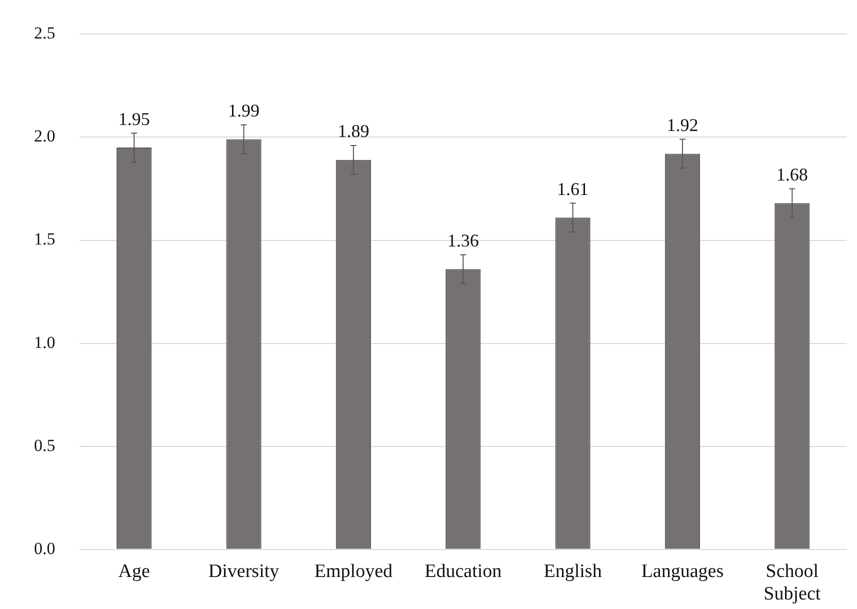 The image size is (857, 609). What do you see at coordinates (573, 188) in the screenshot?
I see `data-label: 1.61` at bounding box center [573, 188].